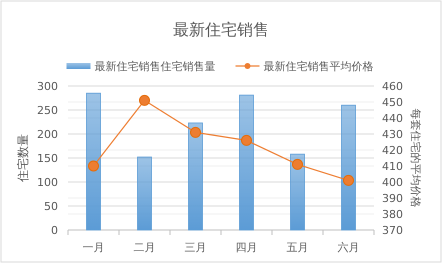  I want to click on x-tick-label: 一月, so click(93, 247).